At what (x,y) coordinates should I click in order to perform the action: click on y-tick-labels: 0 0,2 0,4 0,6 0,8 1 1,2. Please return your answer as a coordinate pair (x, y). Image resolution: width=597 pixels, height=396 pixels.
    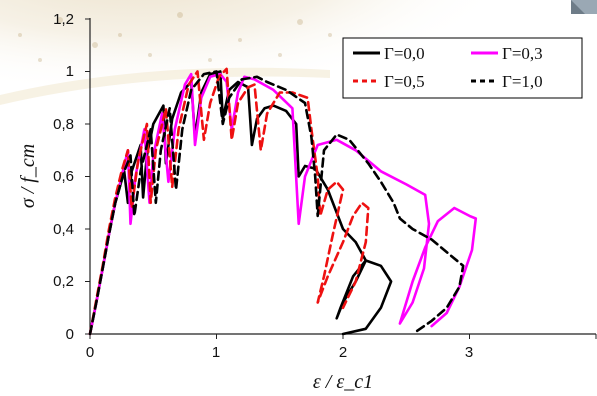
    Looking at the image, I should click on (63, 177).